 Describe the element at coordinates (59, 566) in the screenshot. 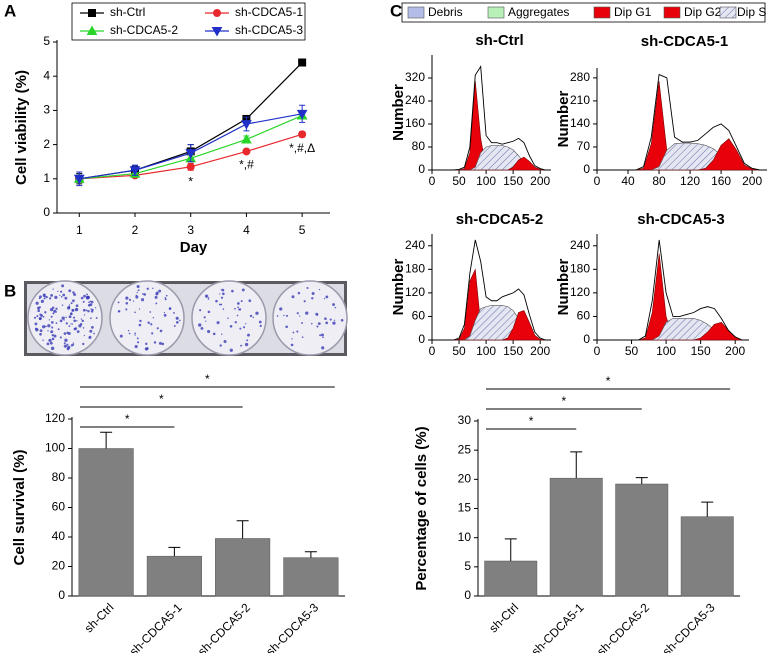

I see `y-tick-label: 20` at that location.